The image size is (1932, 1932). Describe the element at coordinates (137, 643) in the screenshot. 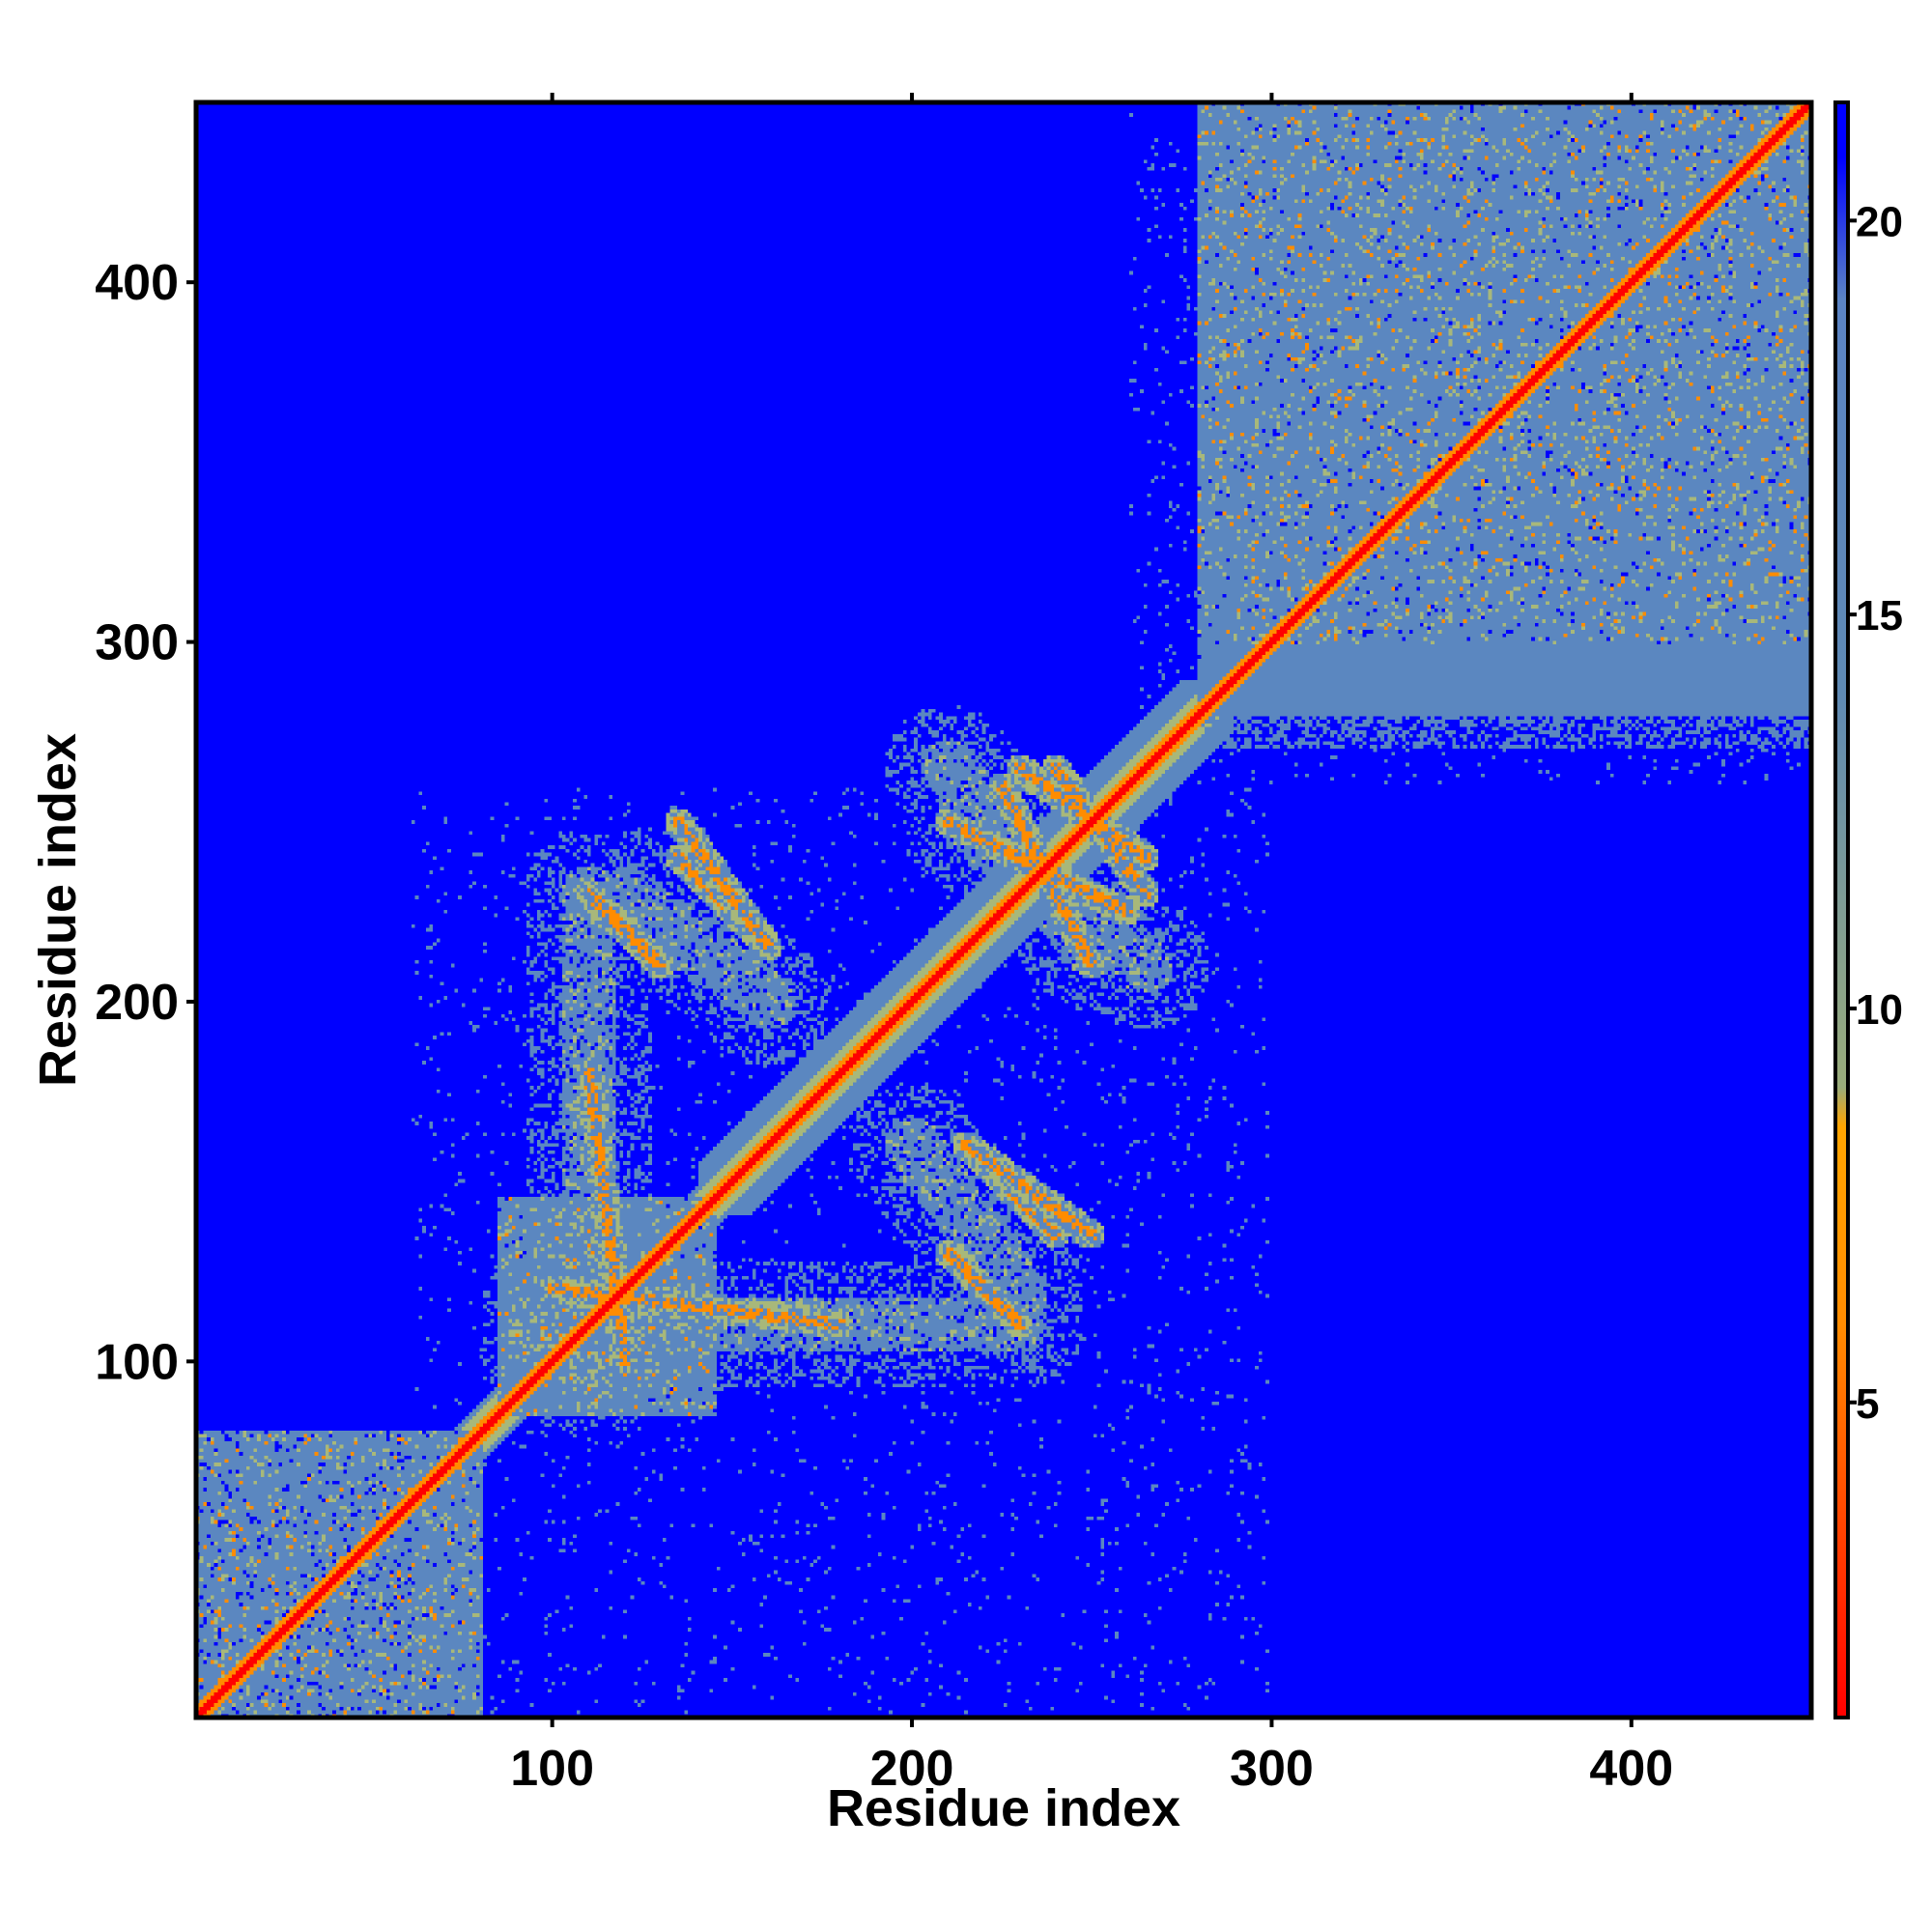

I see `y-tick-label: 300` at that location.